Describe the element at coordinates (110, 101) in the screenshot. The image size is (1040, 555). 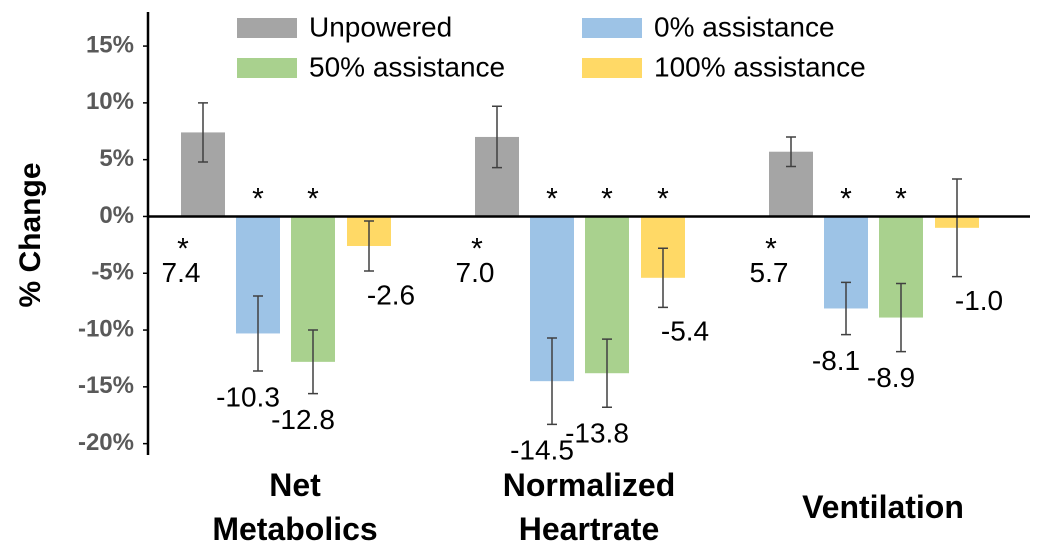
I see `y-tick-label: 10%` at that location.